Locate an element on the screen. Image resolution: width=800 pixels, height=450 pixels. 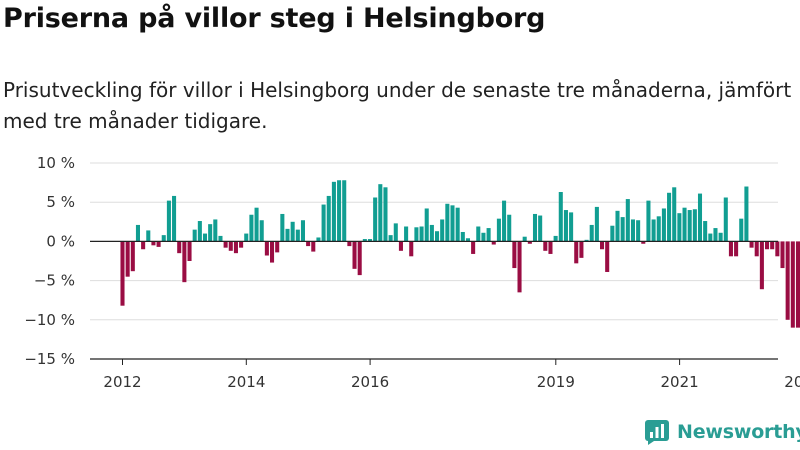
x-tick-label: 2021 is located at coordinates (680, 382).